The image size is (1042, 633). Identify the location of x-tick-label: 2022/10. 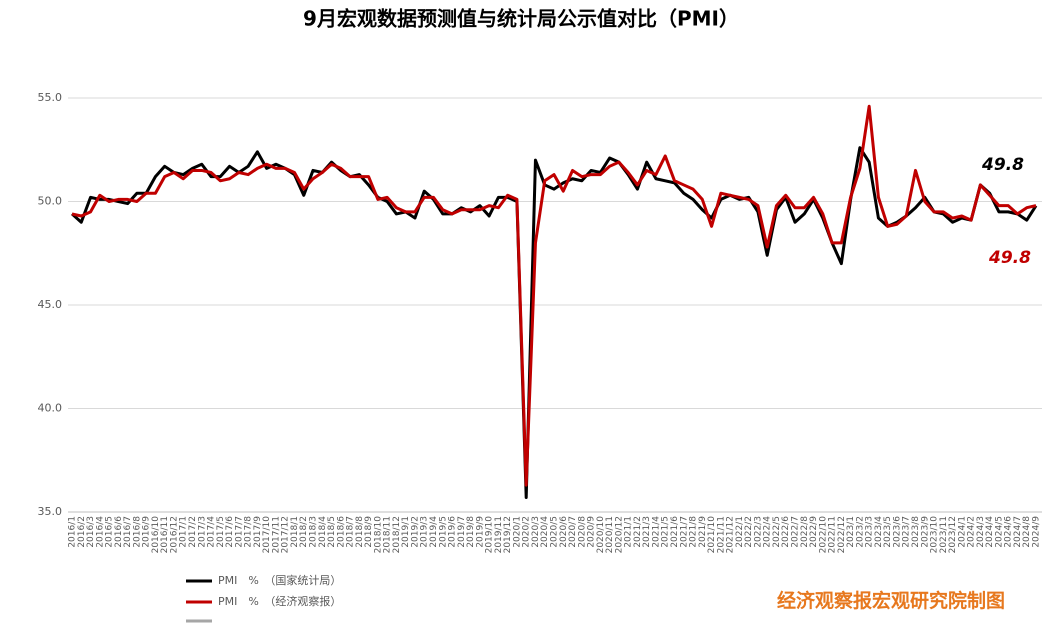
(823, 535).